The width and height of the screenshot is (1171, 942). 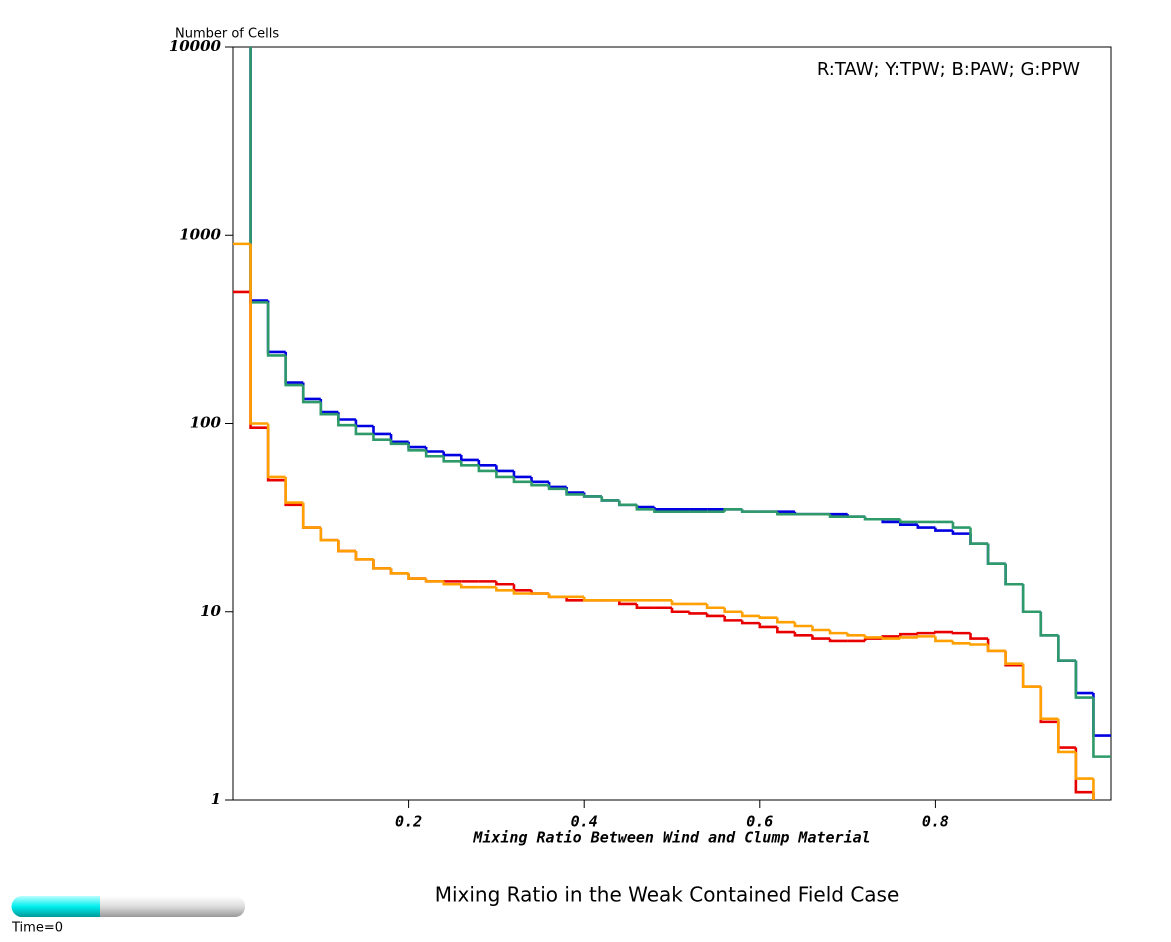 I want to click on x-tick-label: 0.6, so click(x=759, y=822).